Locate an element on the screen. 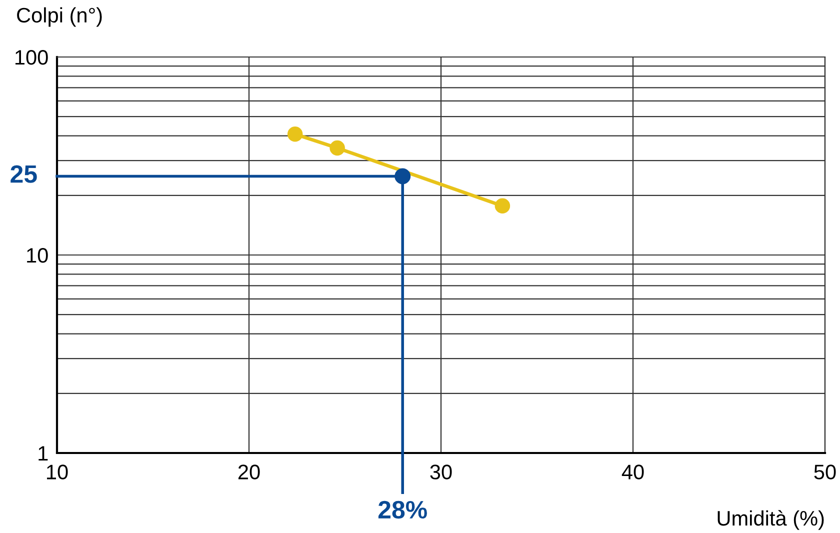  x-tick-label: 40 is located at coordinates (633, 472).